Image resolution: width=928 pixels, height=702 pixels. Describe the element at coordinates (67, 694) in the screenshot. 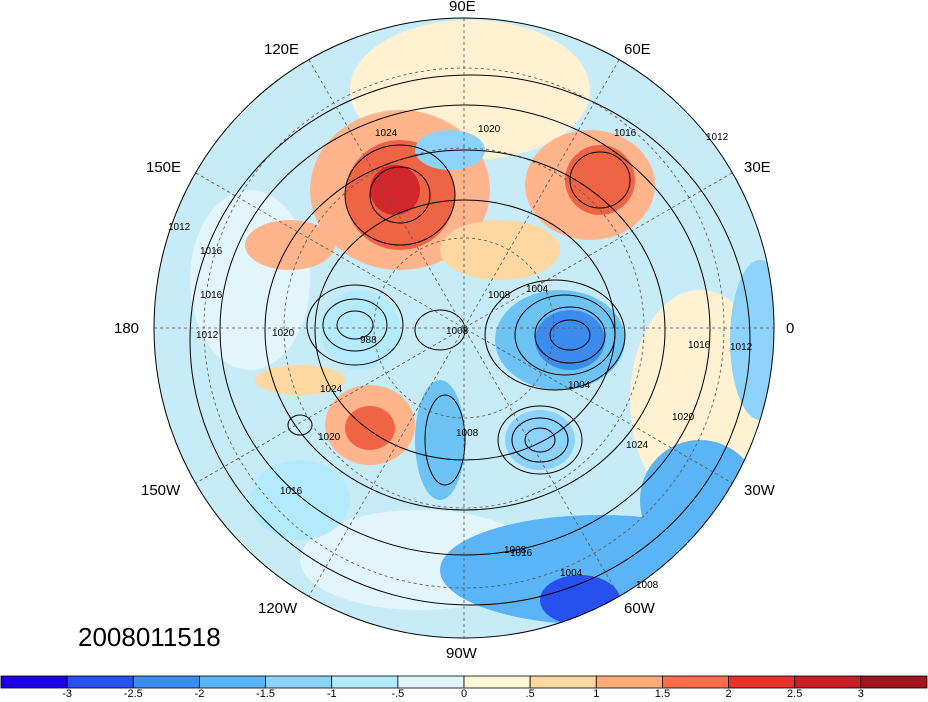

I see `colorbar-tick-label: -3` at that location.